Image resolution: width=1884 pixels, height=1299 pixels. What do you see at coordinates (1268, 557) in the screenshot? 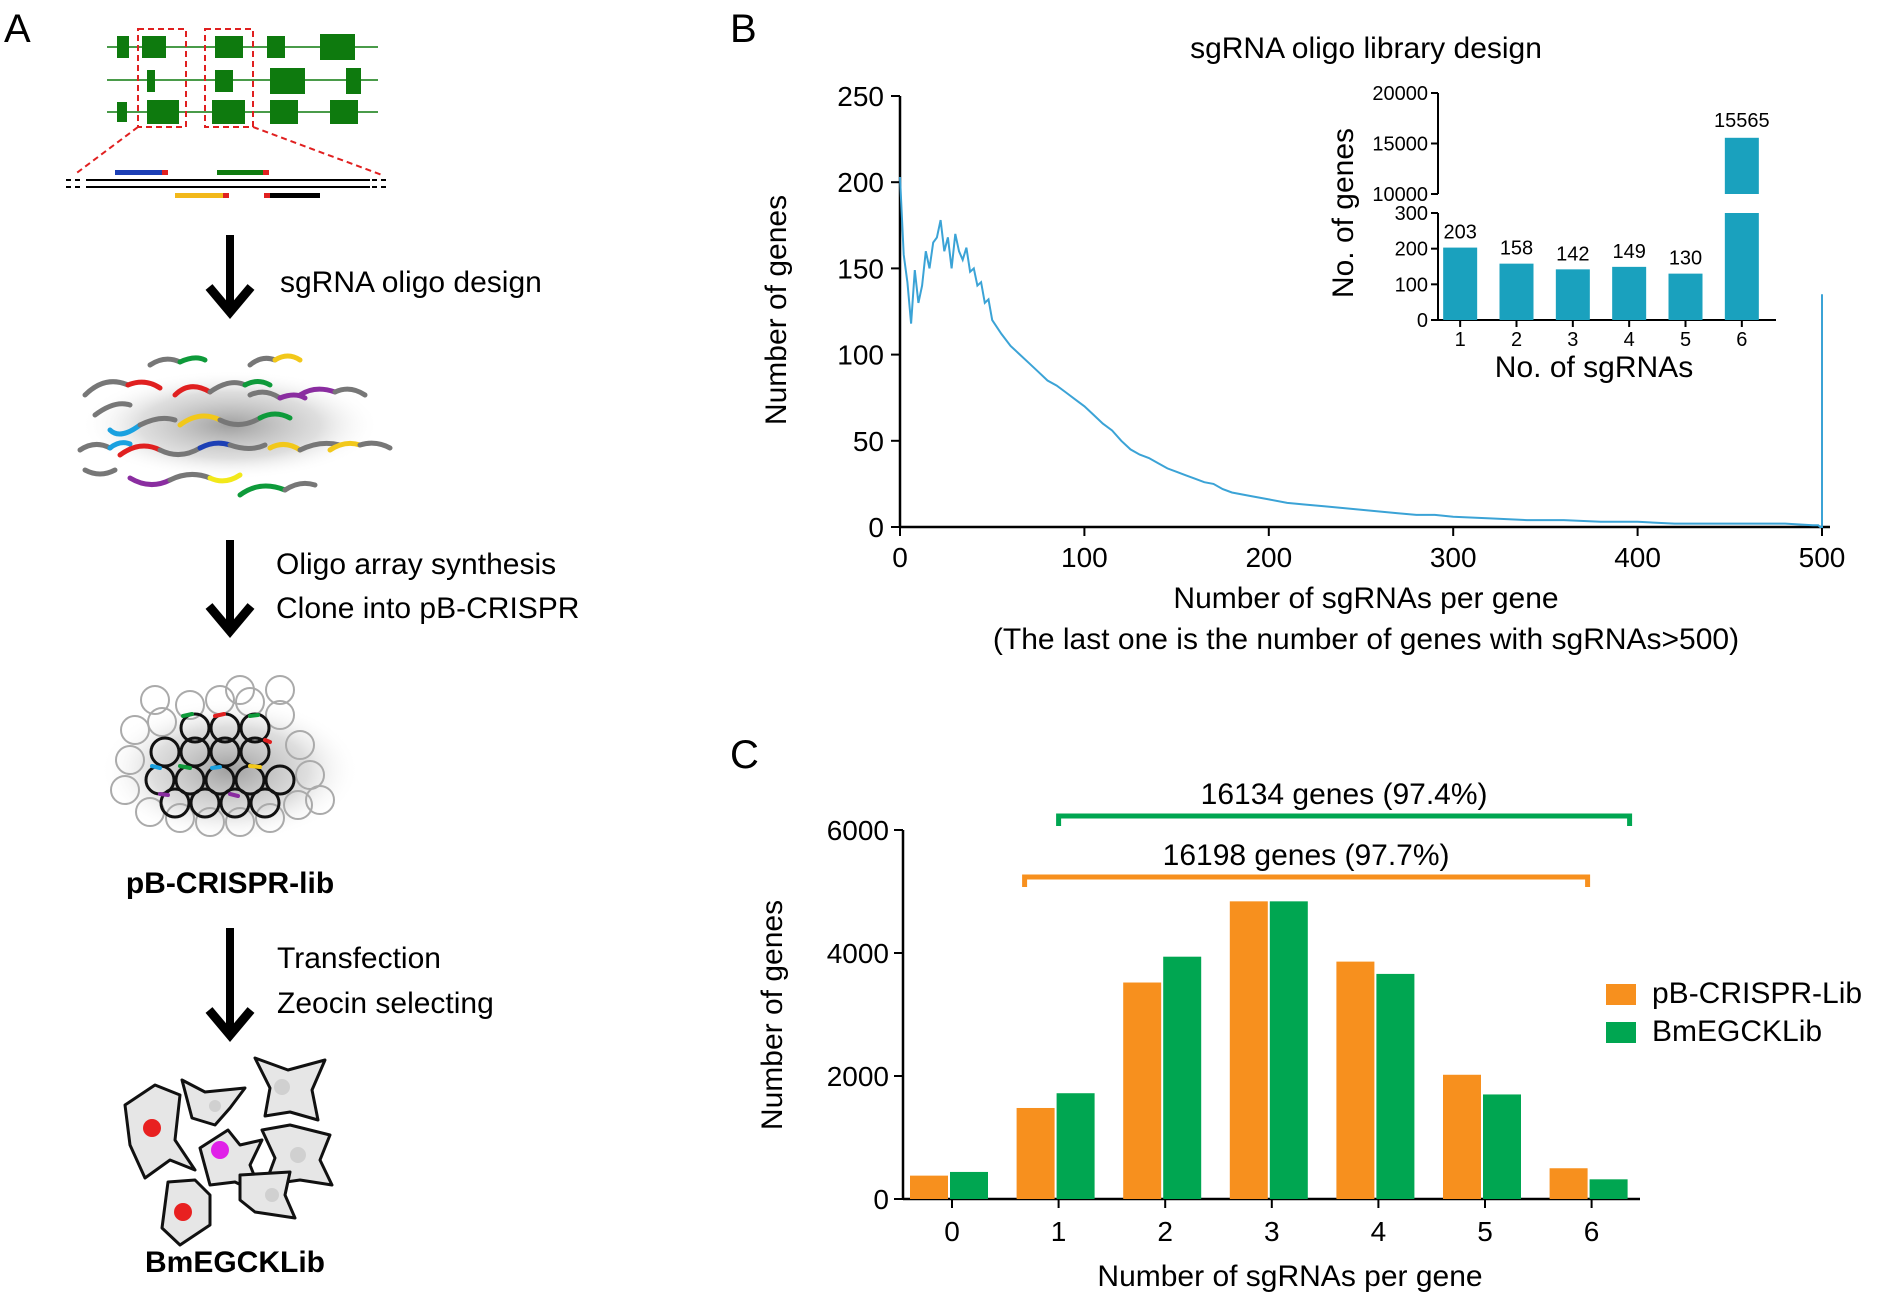
I see `x-tick-label: 200` at bounding box center [1268, 557].